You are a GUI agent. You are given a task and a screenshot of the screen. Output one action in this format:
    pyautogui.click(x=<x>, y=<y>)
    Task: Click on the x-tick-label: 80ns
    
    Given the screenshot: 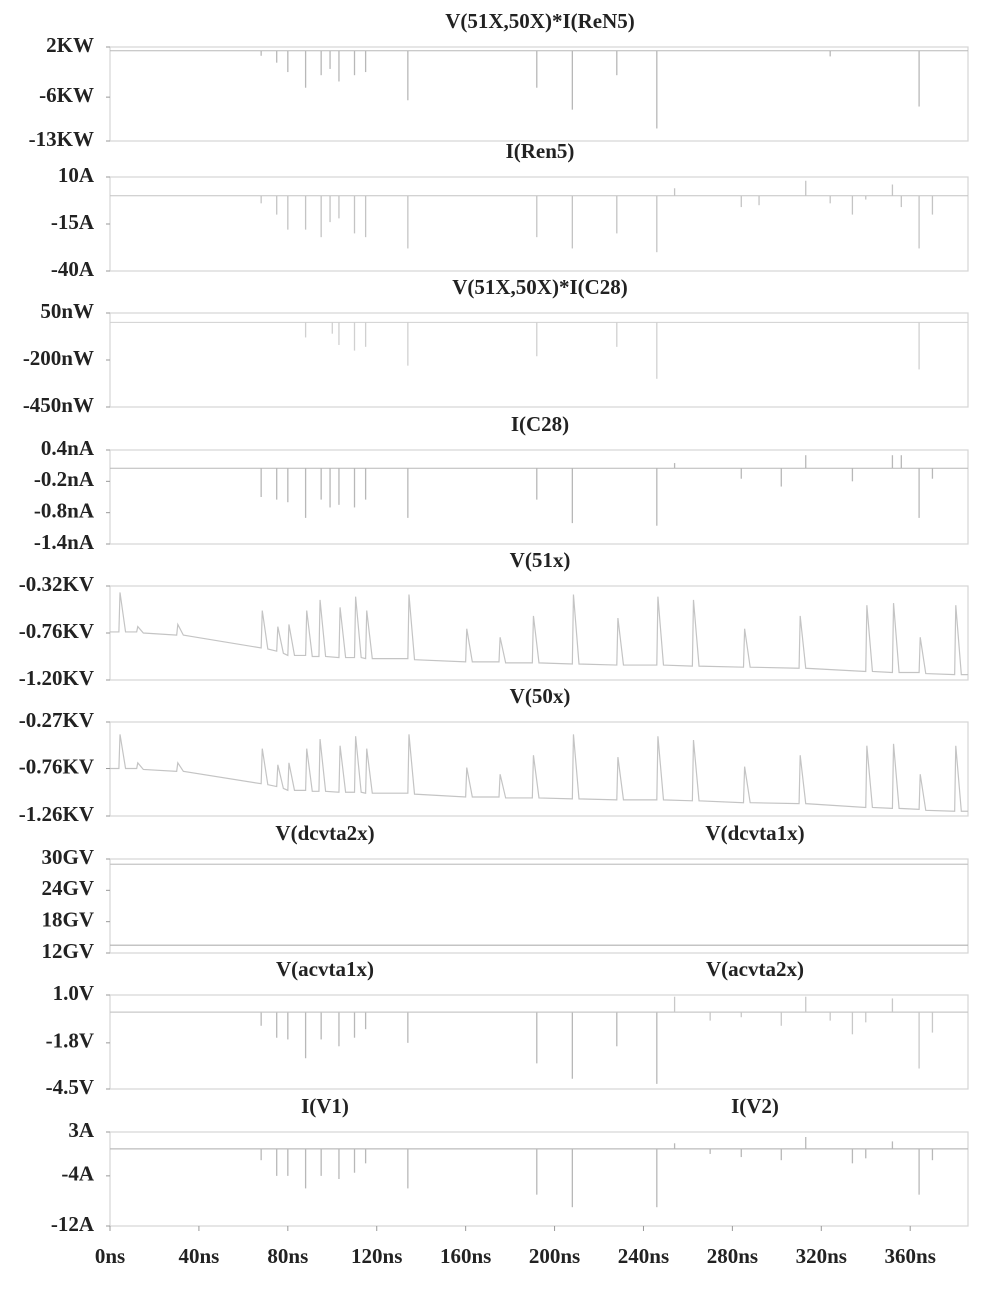 What is the action you would take?
    pyautogui.click(x=287, y=1256)
    